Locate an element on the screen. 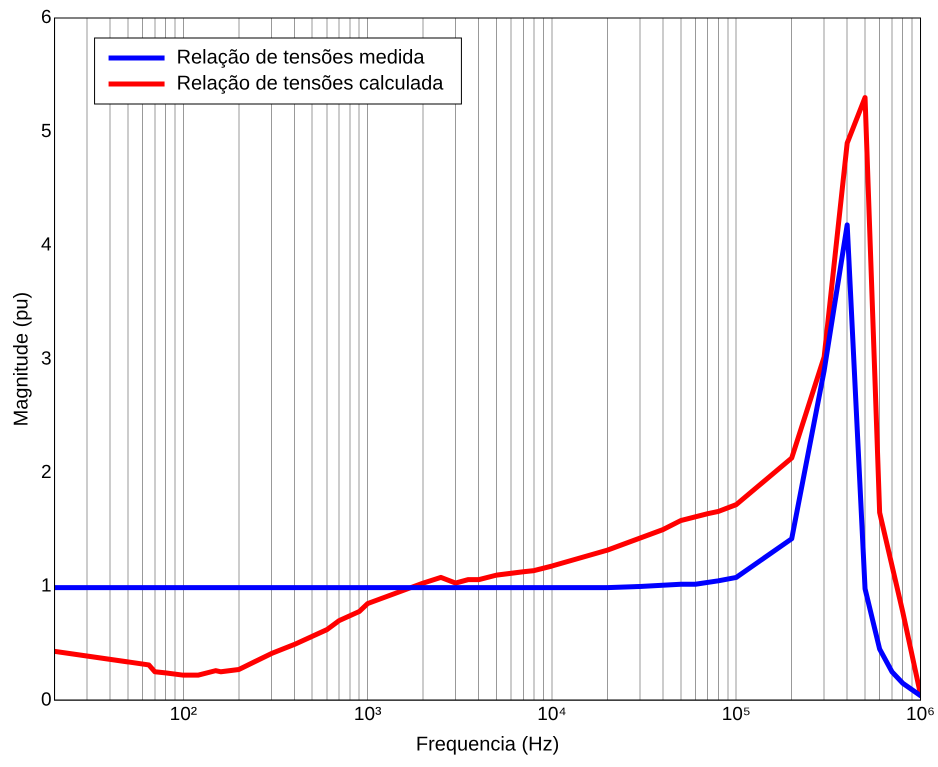  x-tick-label: 10² is located at coordinates (184, 714).